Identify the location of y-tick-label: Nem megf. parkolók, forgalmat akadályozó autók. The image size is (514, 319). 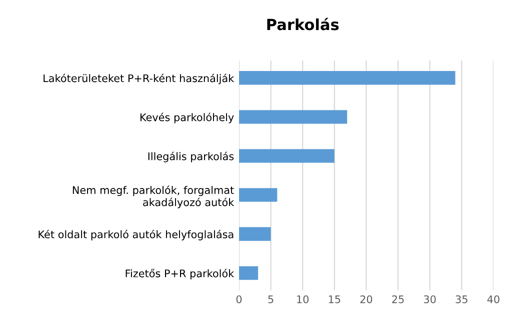
(153, 197).